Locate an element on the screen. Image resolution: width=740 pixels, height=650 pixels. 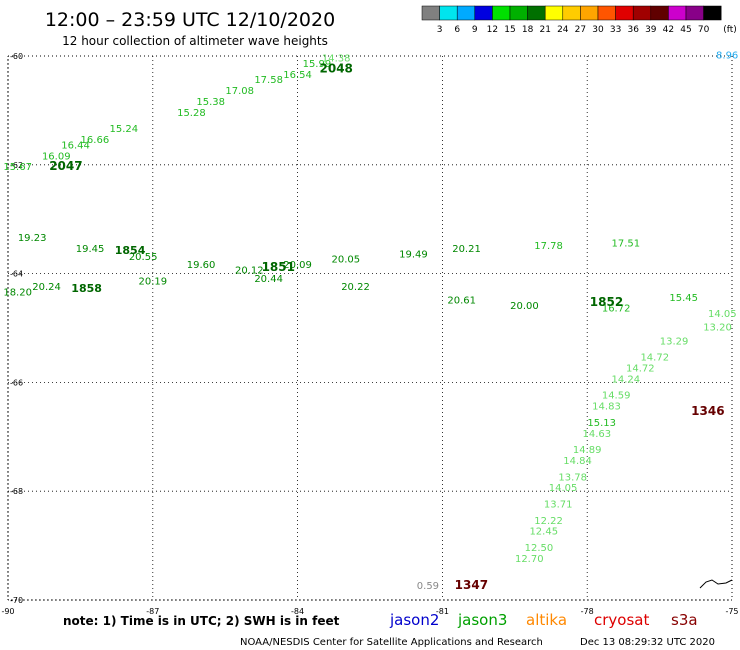
y-tick-label: -70 is located at coordinates (16, 600).